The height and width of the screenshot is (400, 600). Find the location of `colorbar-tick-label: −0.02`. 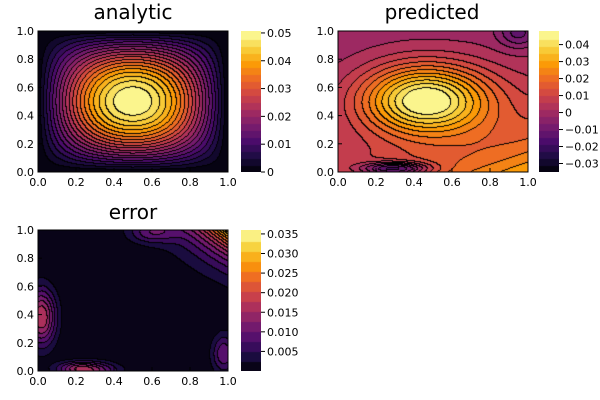

colorbar-tick-label: −0.02 is located at coordinates (582, 147).